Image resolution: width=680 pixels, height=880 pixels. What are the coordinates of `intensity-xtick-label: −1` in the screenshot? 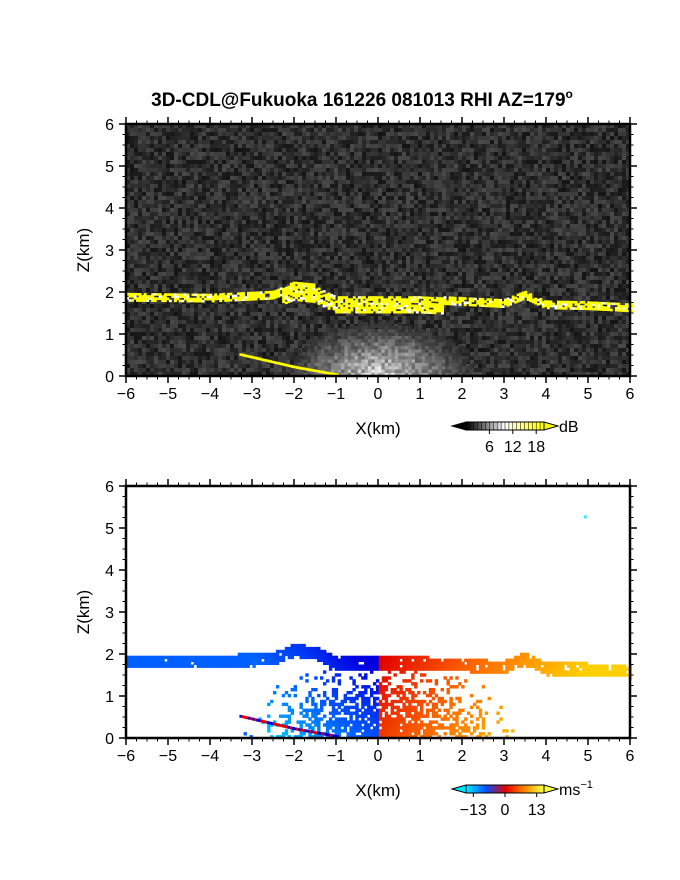 It's located at (336, 394).